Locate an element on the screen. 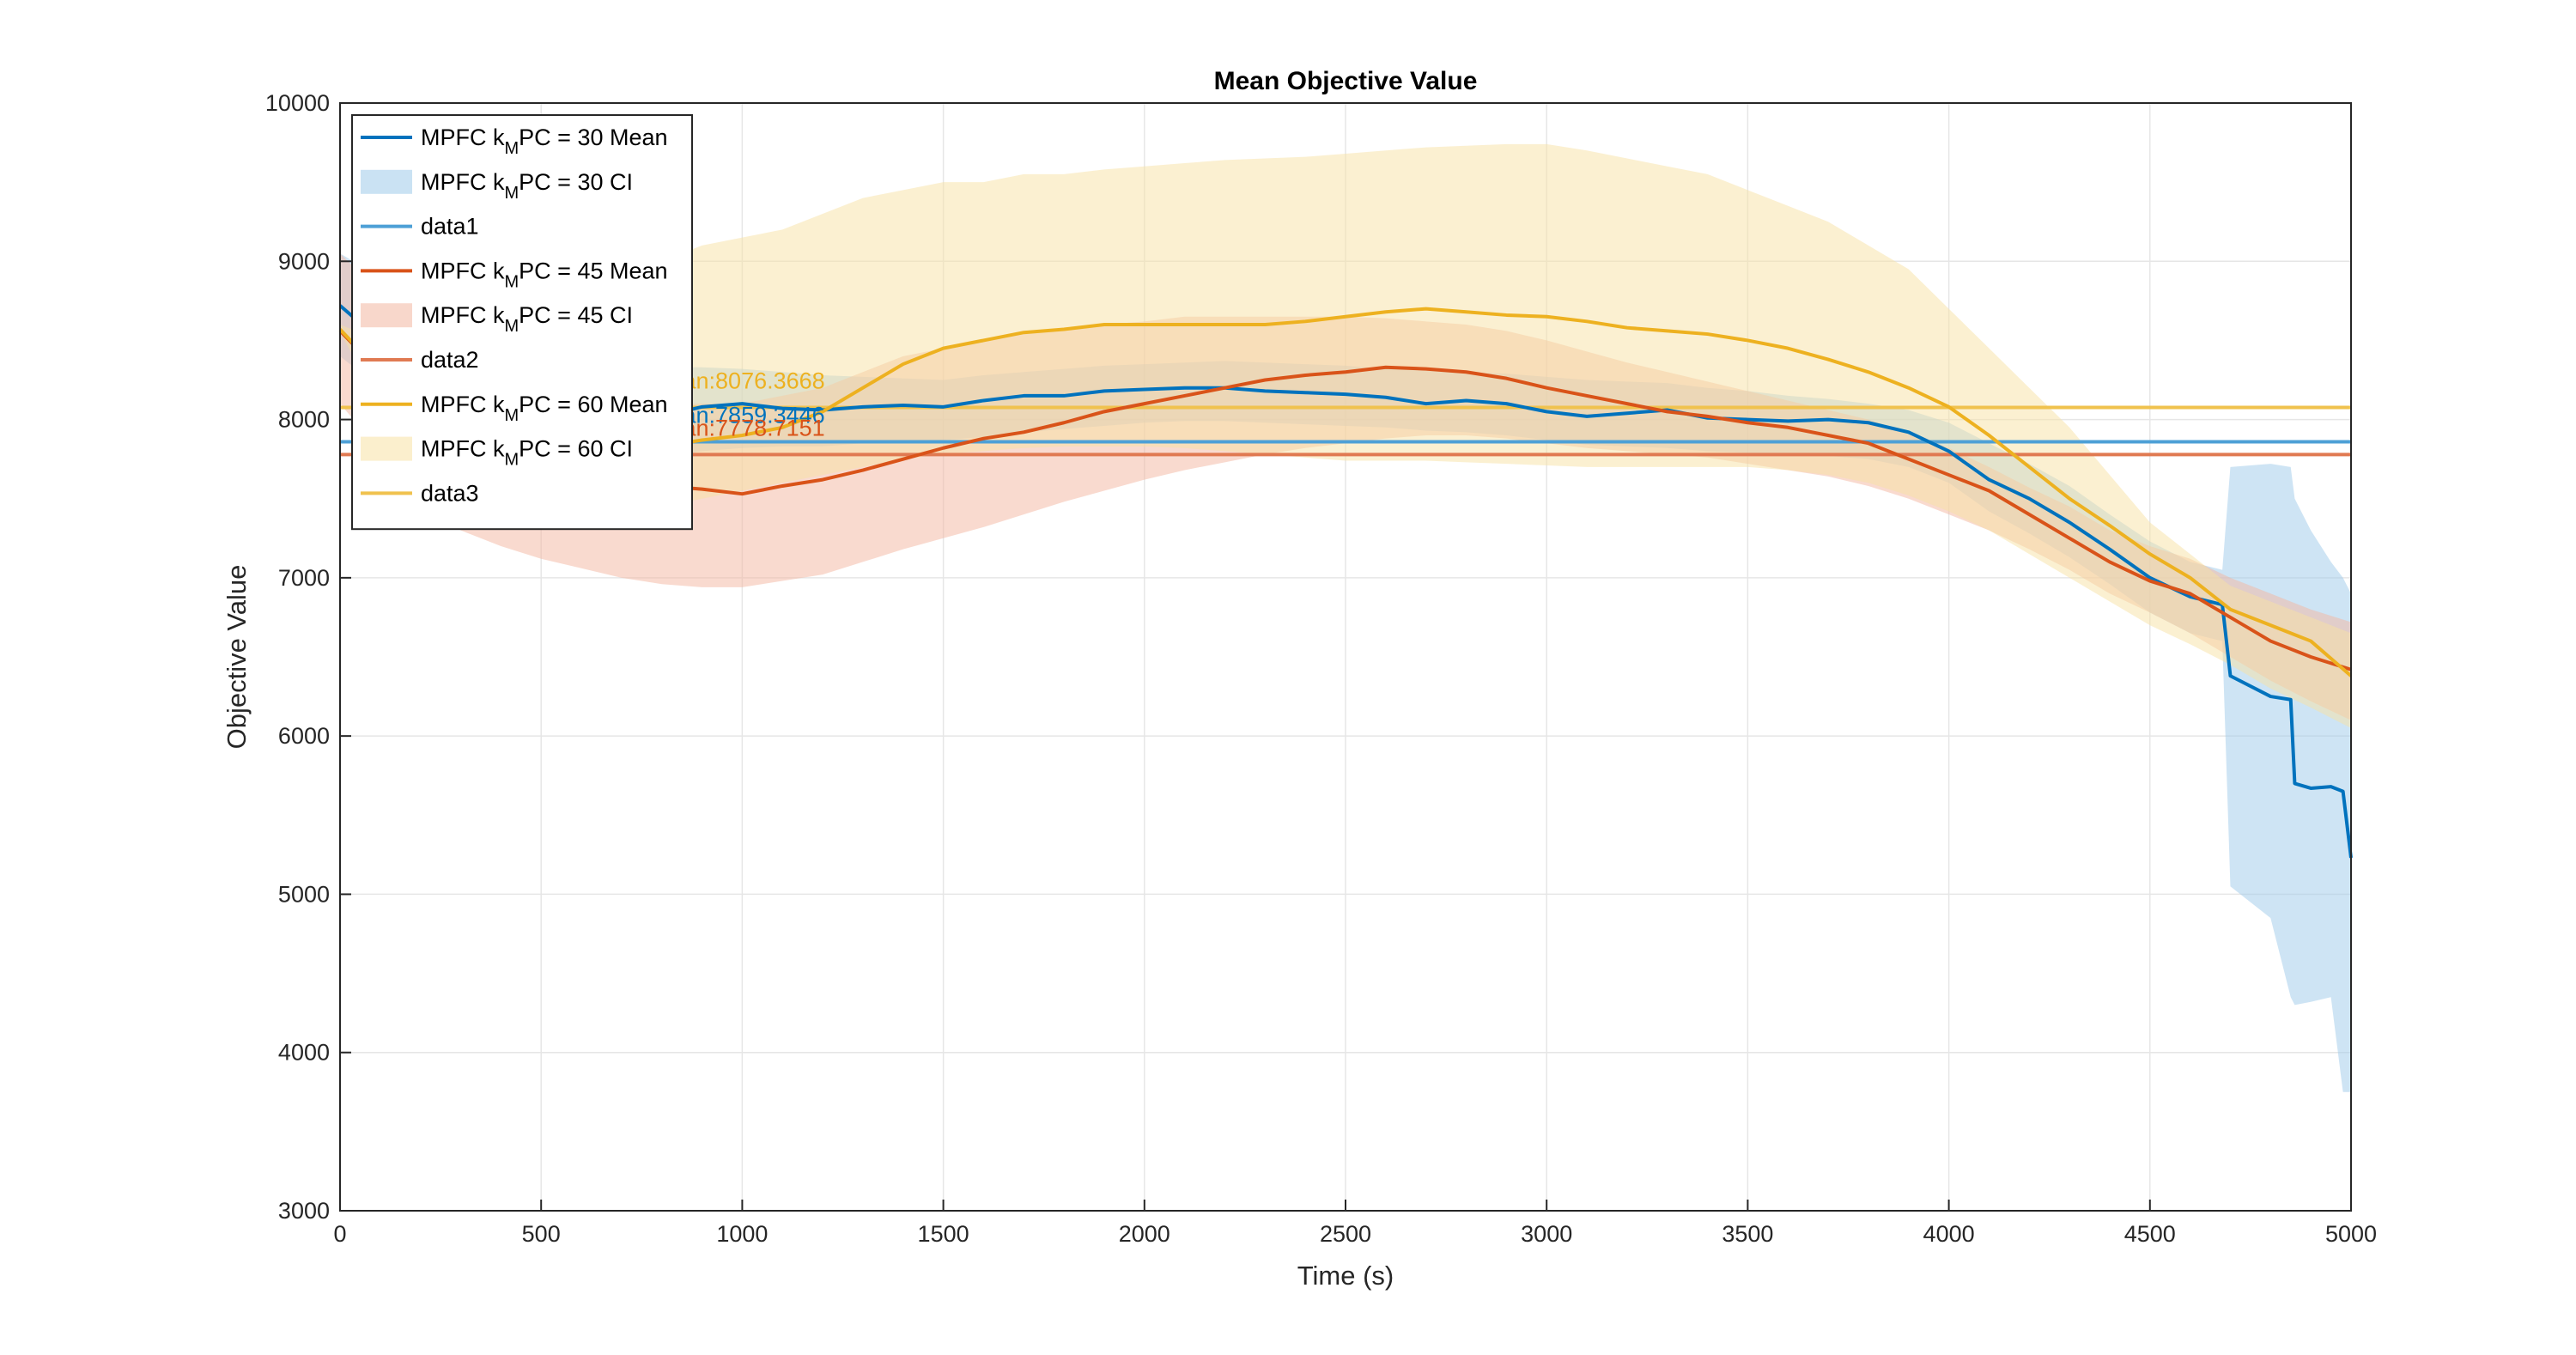  legend-entry-text: MPFC kMPC = 45 CI is located at coordinates (527, 319).